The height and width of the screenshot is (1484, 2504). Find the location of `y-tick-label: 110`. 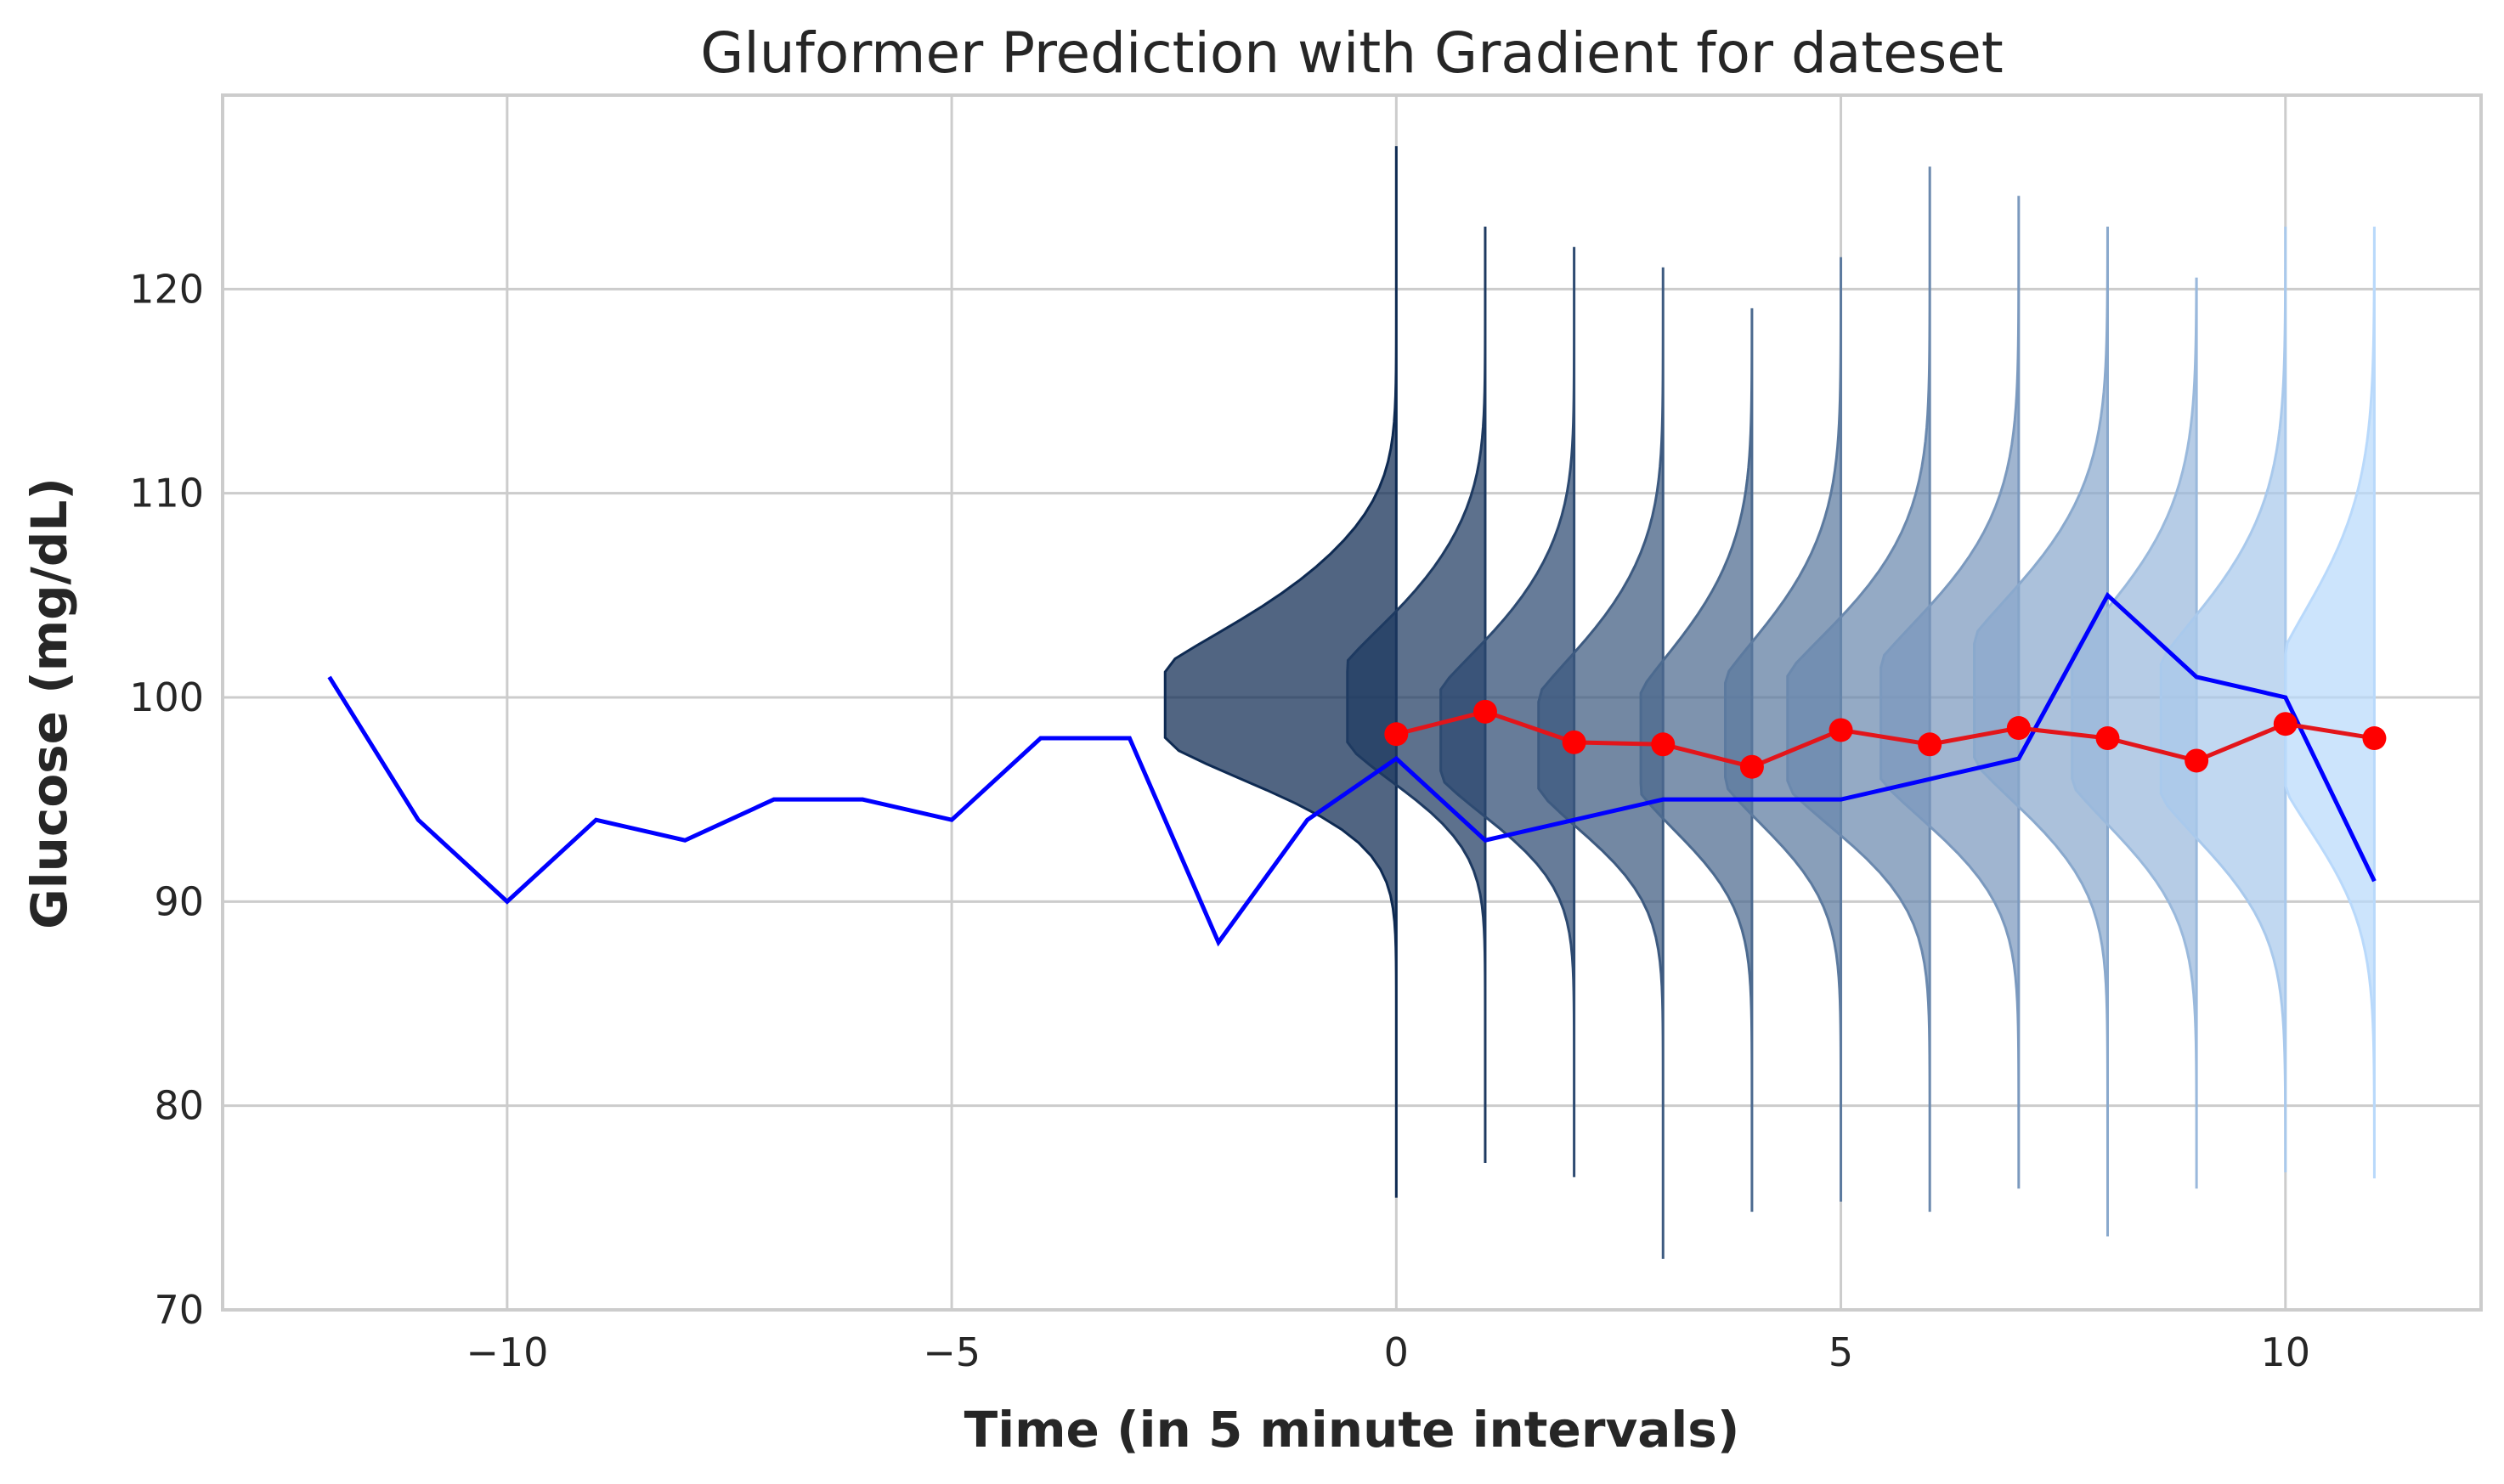

y-tick-label: 110 is located at coordinates (166, 493).